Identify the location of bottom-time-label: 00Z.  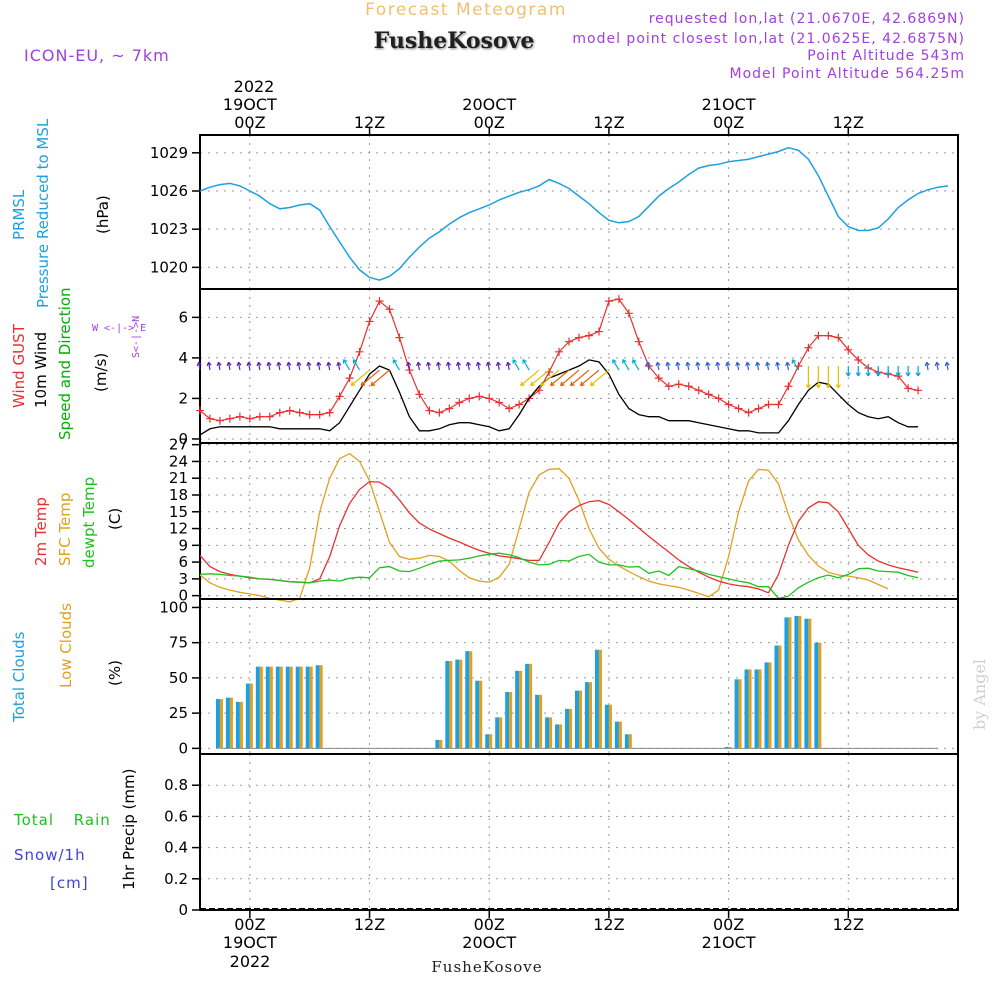
(249, 924).